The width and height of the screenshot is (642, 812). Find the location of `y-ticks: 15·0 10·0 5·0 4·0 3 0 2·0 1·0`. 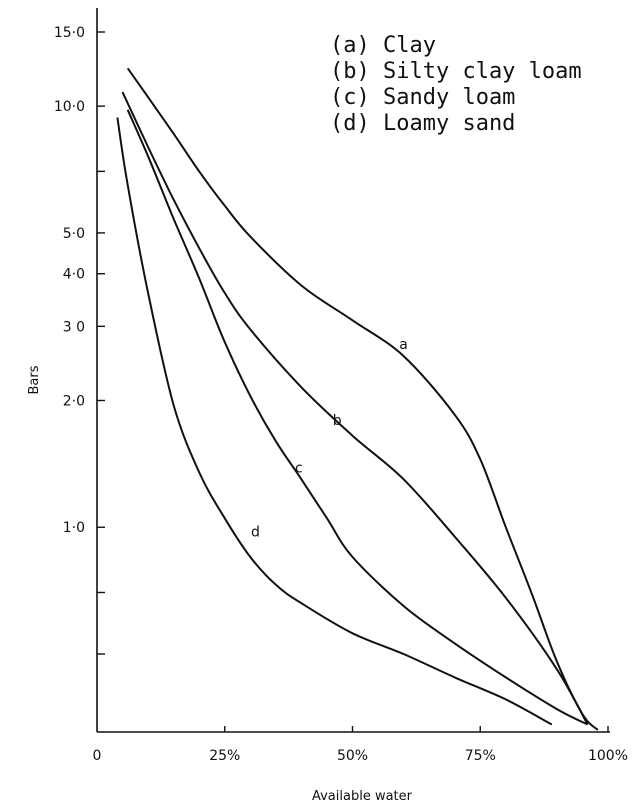

y-ticks: 15·0 10·0 5·0 4·0 3 0 2·0 1·0 is located at coordinates (79, 340).